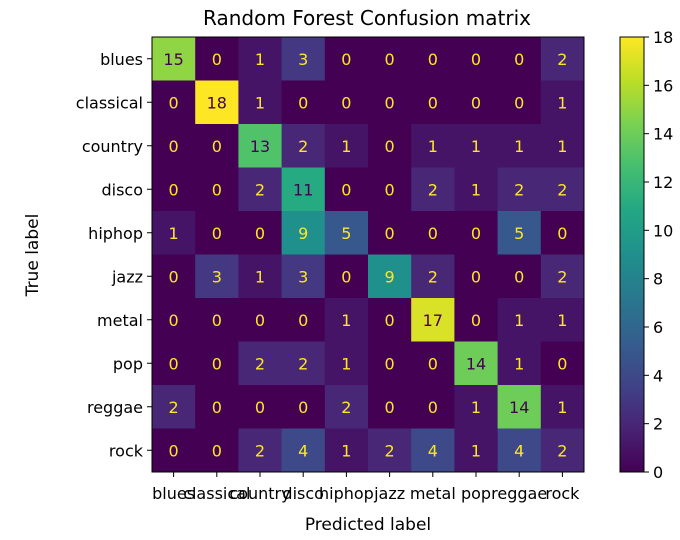  What do you see at coordinates (663, 85) in the screenshot?
I see `colorbar-tick-label: 16` at bounding box center [663, 85].